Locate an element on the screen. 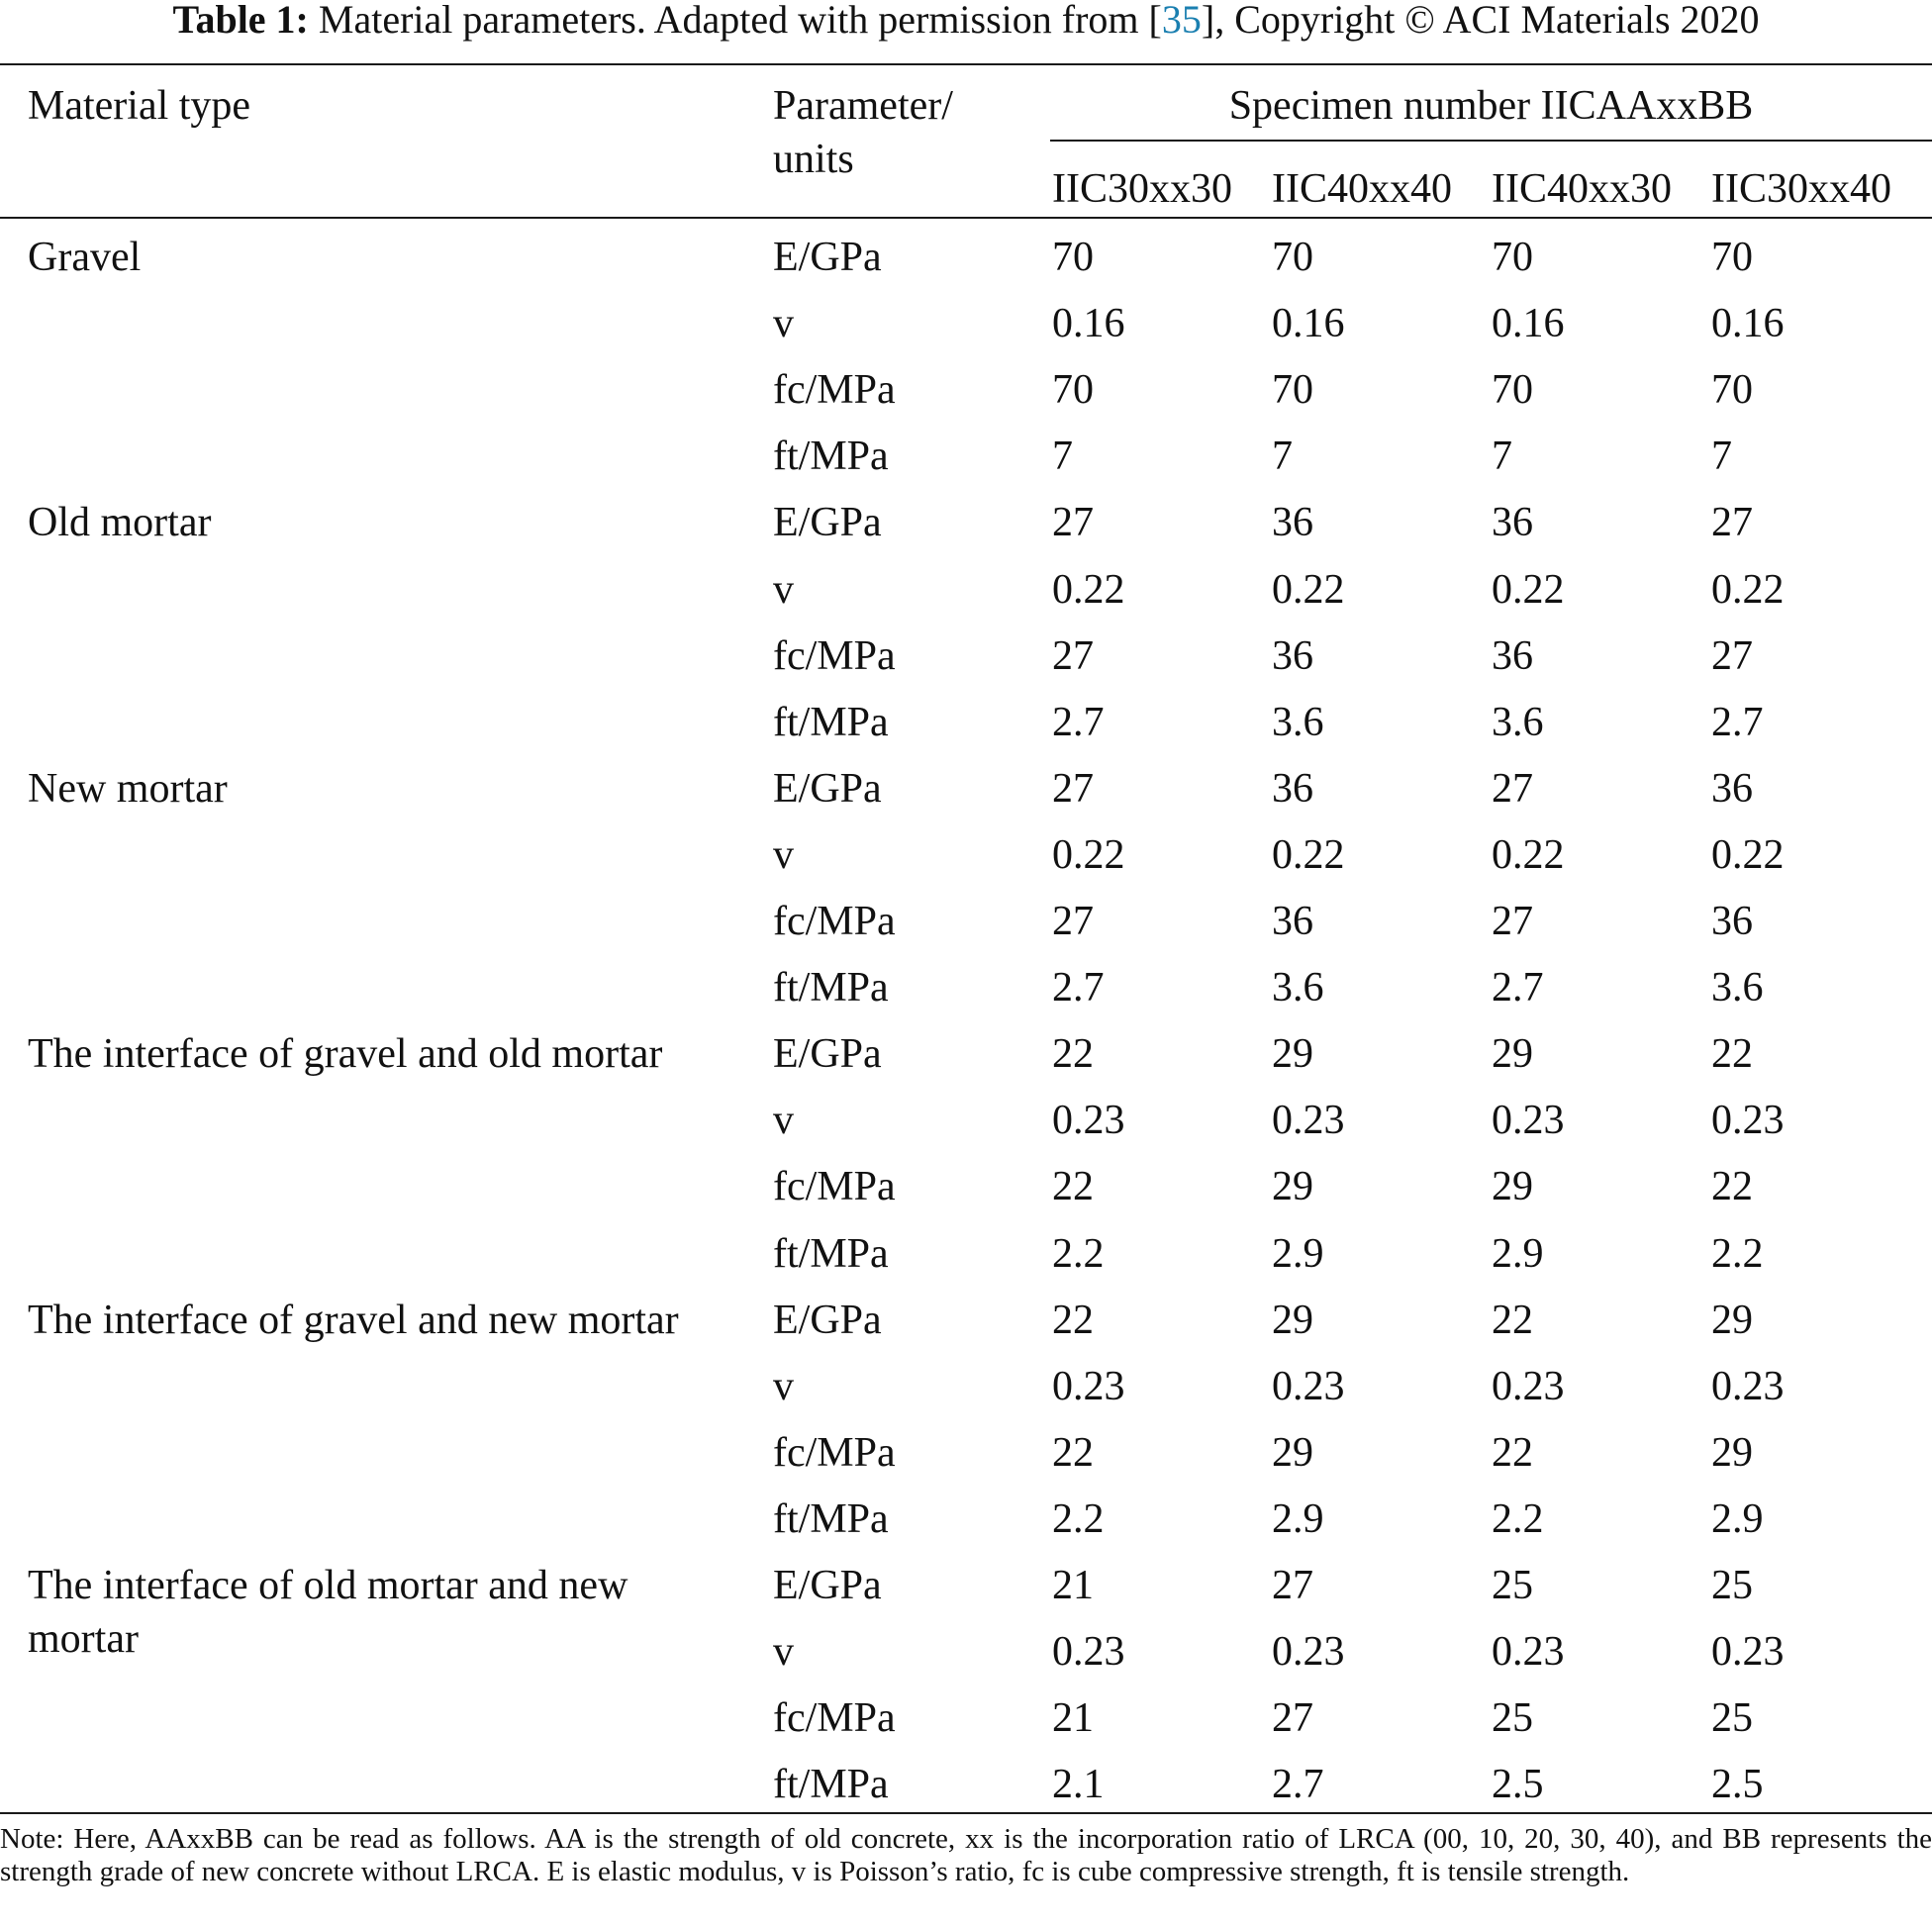  material-type-label: New mortar is located at coordinates (128, 788).